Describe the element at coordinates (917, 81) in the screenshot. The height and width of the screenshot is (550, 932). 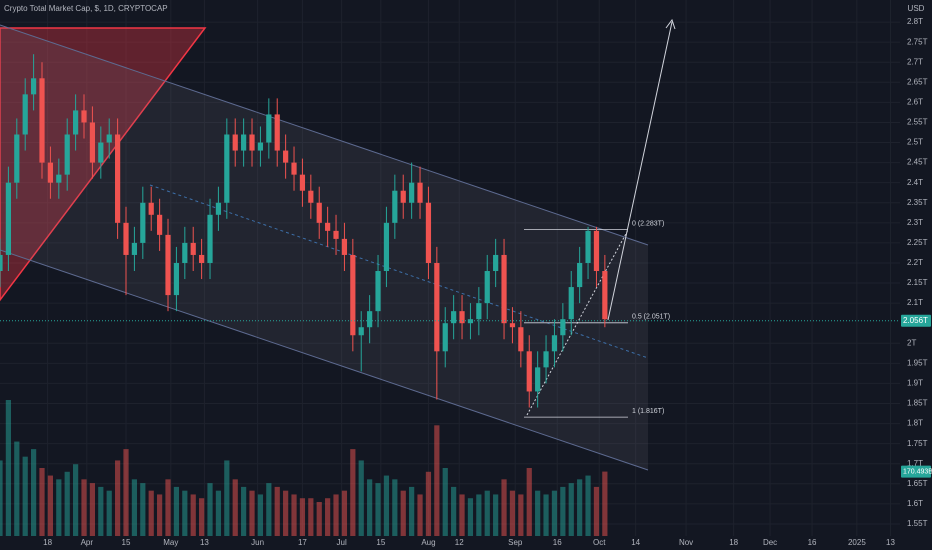
I see `y-tick-label: 2.65T` at that location.